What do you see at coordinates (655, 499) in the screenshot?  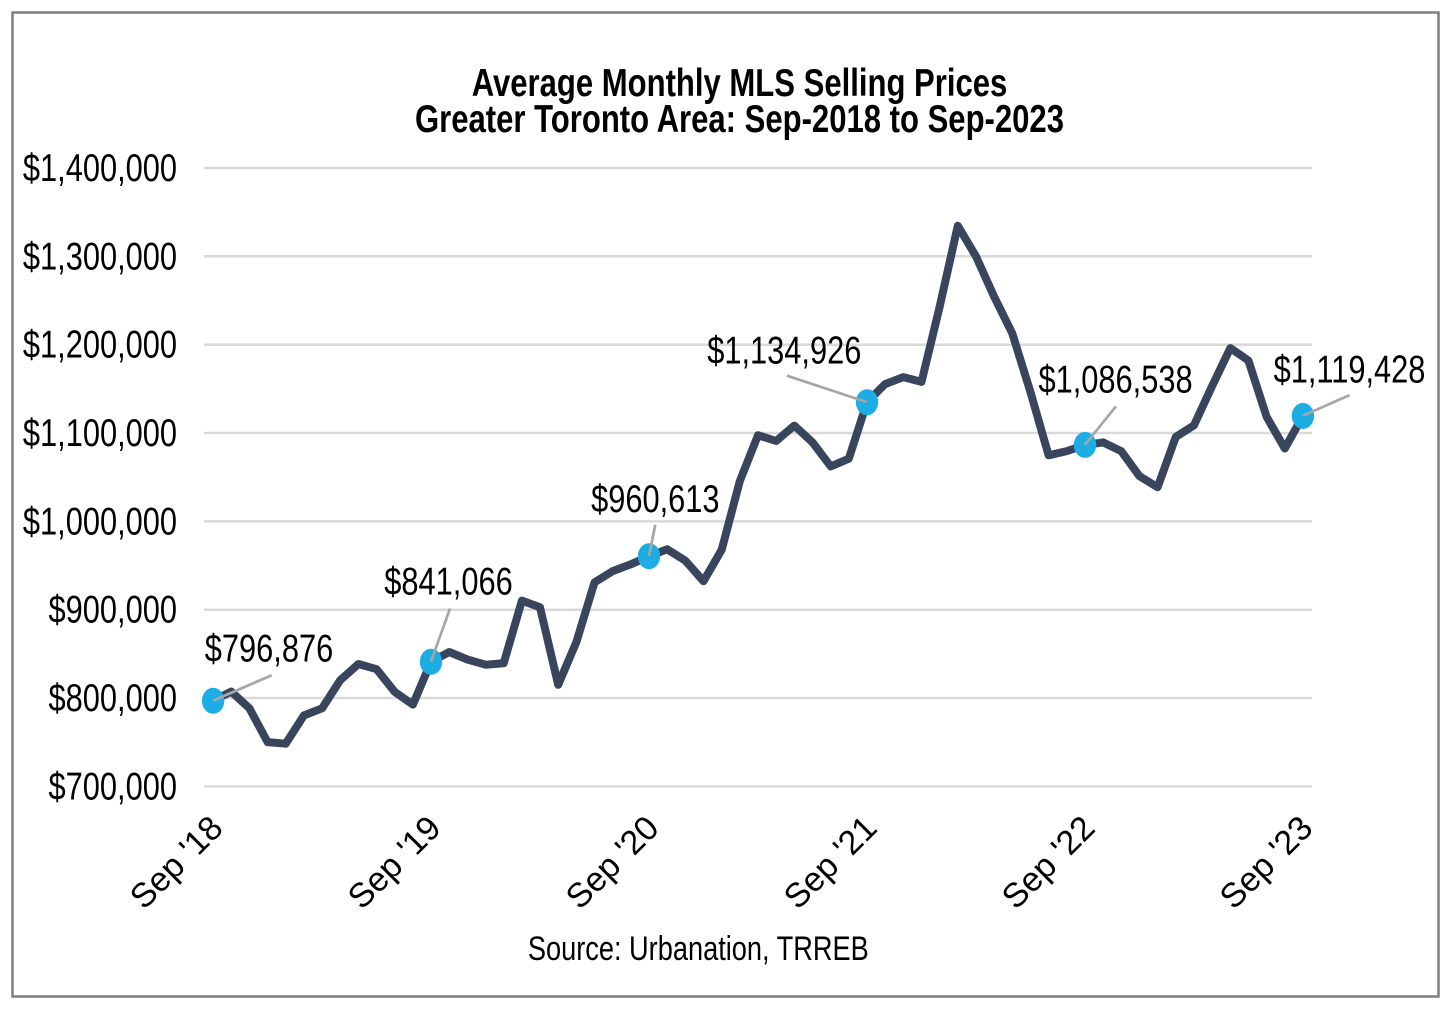 I see `svg-text: $960,613` at bounding box center [655, 499].